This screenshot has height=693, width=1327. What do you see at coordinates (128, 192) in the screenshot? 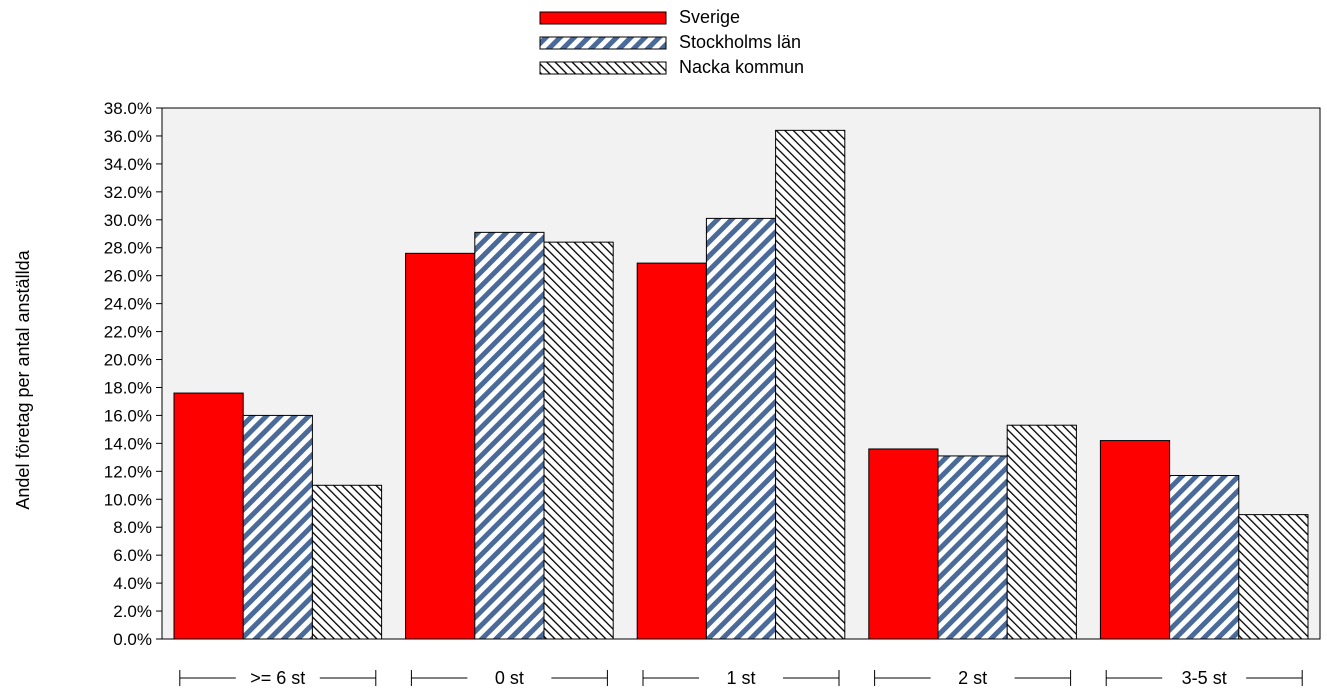
I see `y-tick-label: 32.0%` at bounding box center [128, 192].